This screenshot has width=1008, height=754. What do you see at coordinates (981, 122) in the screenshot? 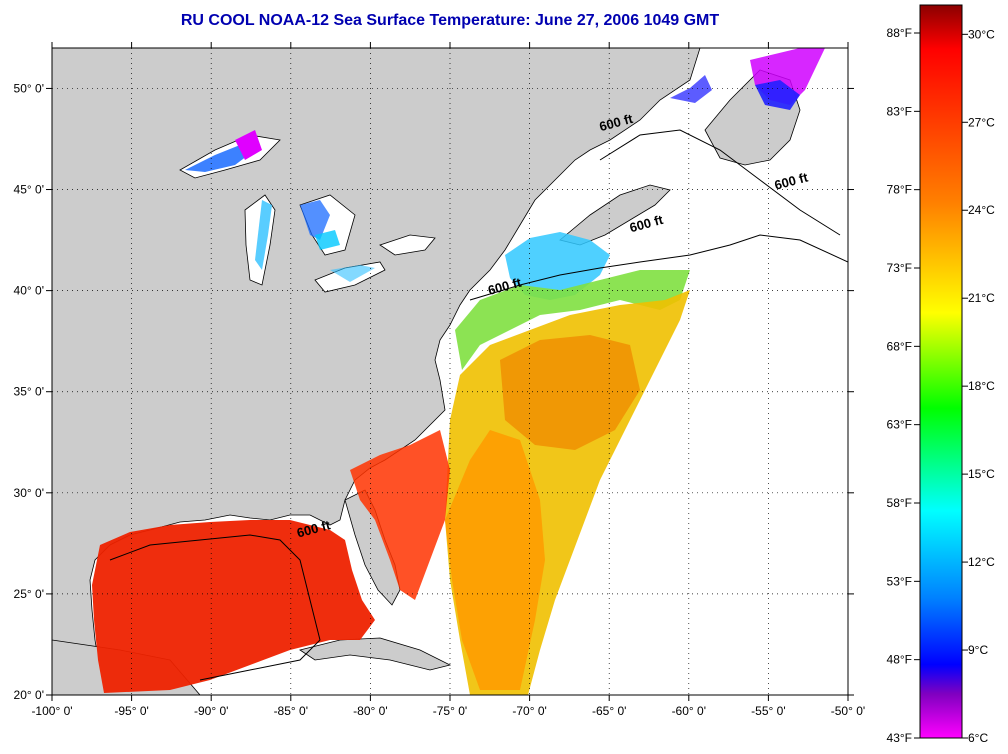
I see `colorbar-c-label: 27°C` at bounding box center [981, 122].